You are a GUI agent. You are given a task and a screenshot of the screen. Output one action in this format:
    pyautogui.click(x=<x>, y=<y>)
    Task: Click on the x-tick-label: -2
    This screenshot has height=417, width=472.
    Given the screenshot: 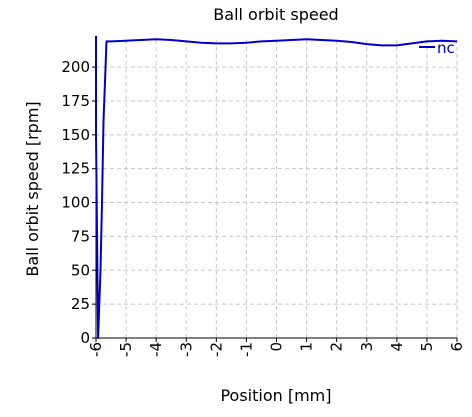 What is the action you would take?
    pyautogui.click(x=216, y=349)
    